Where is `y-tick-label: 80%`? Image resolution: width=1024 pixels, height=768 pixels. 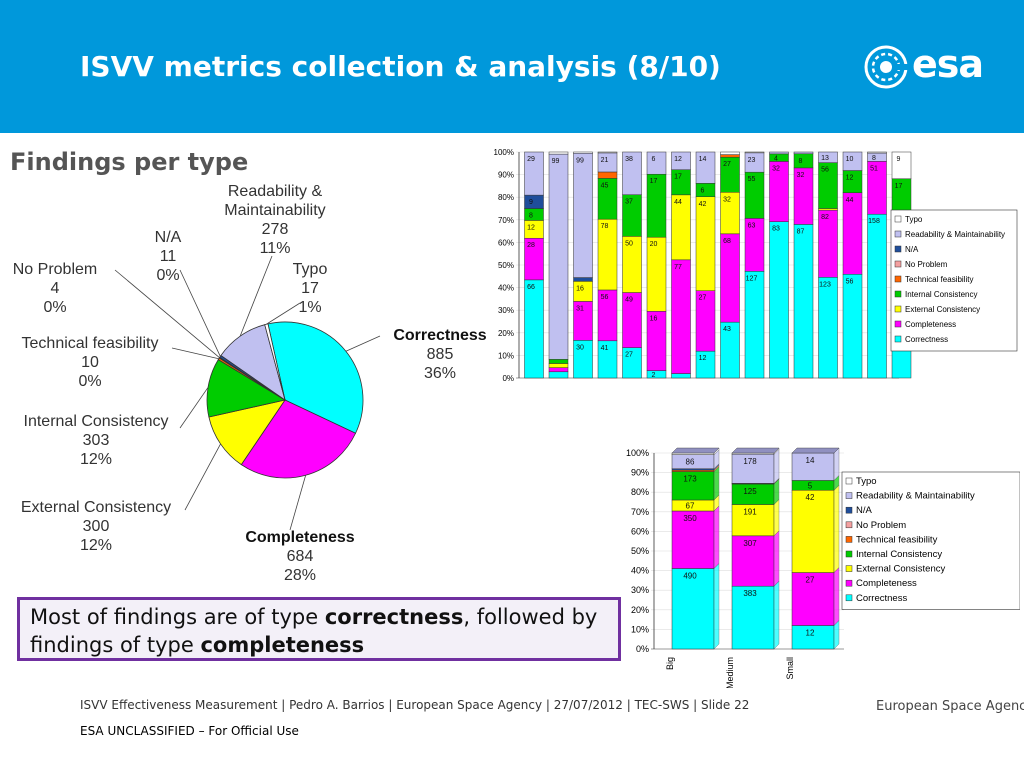 y-tick-label: 80% is located at coordinates (640, 492).